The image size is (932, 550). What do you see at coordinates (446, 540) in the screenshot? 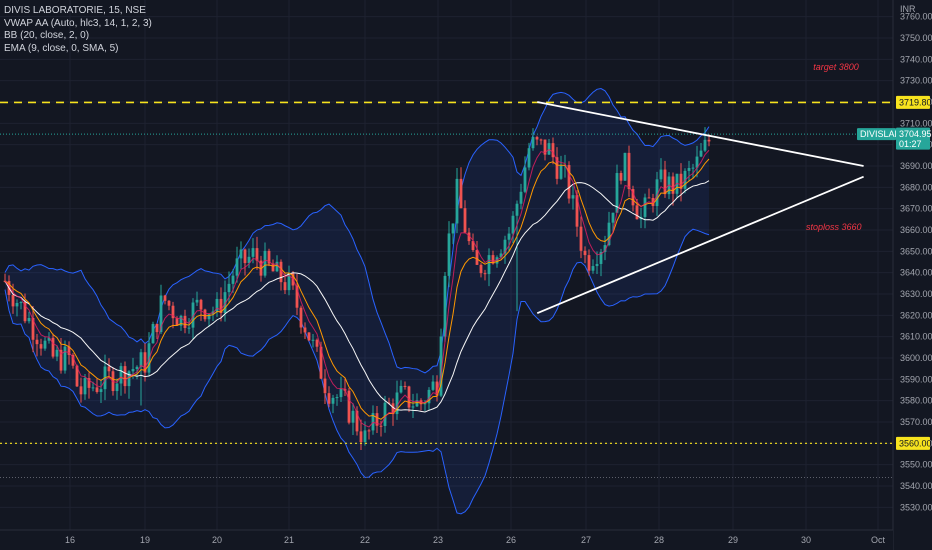
I see `time-axis-bg` at bounding box center [446, 540].